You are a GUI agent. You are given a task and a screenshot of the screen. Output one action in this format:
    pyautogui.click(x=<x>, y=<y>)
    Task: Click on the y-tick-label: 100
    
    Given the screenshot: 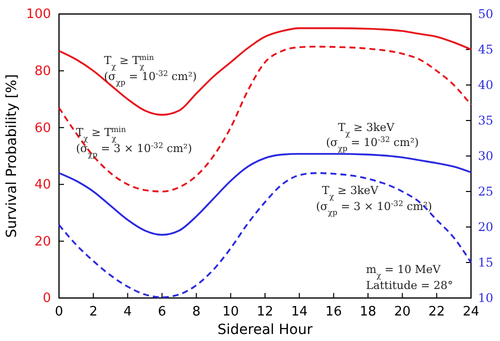 What is the action you would take?
    pyautogui.click(x=38, y=14)
    